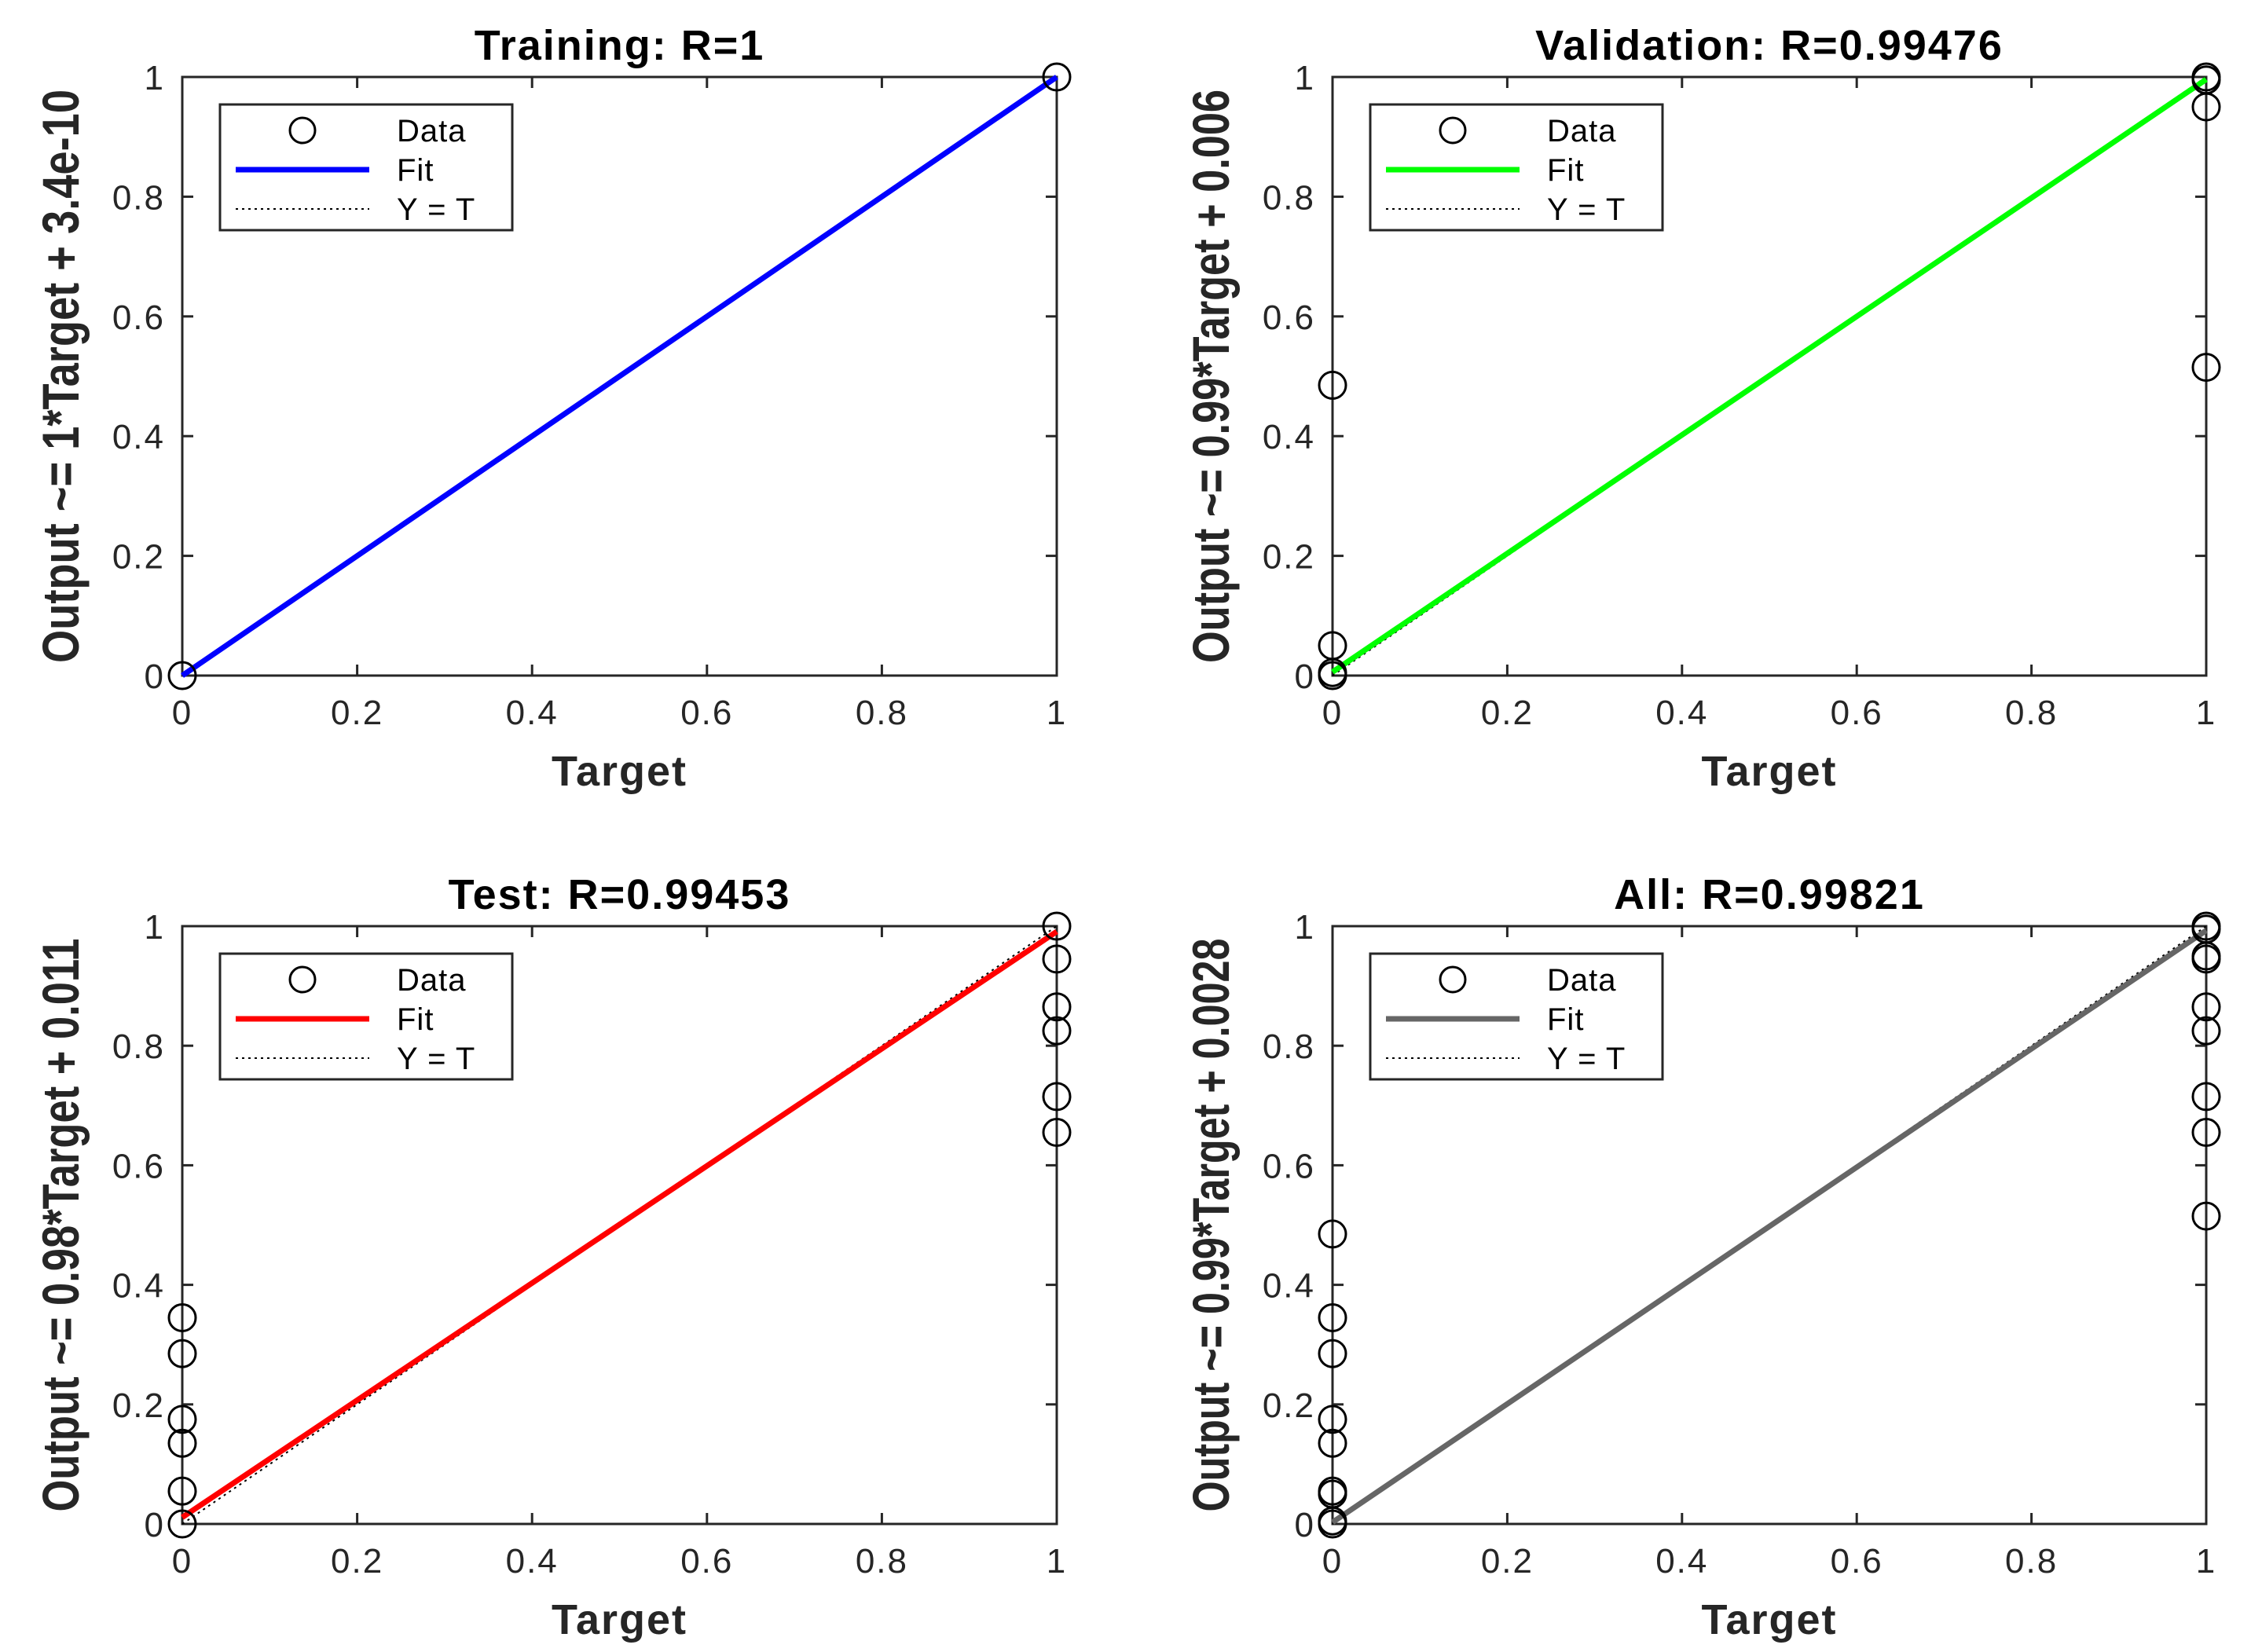  Describe the element at coordinates (620, 894) in the screenshot. I see `chart-title: Test: R=0.99453` at that location.